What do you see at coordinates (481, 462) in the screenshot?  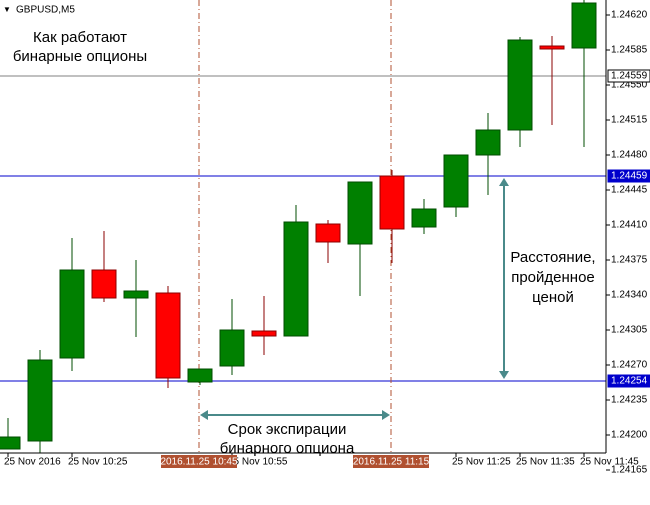 I see `x-tick-label: 25 Nov 11:25` at bounding box center [481, 462].